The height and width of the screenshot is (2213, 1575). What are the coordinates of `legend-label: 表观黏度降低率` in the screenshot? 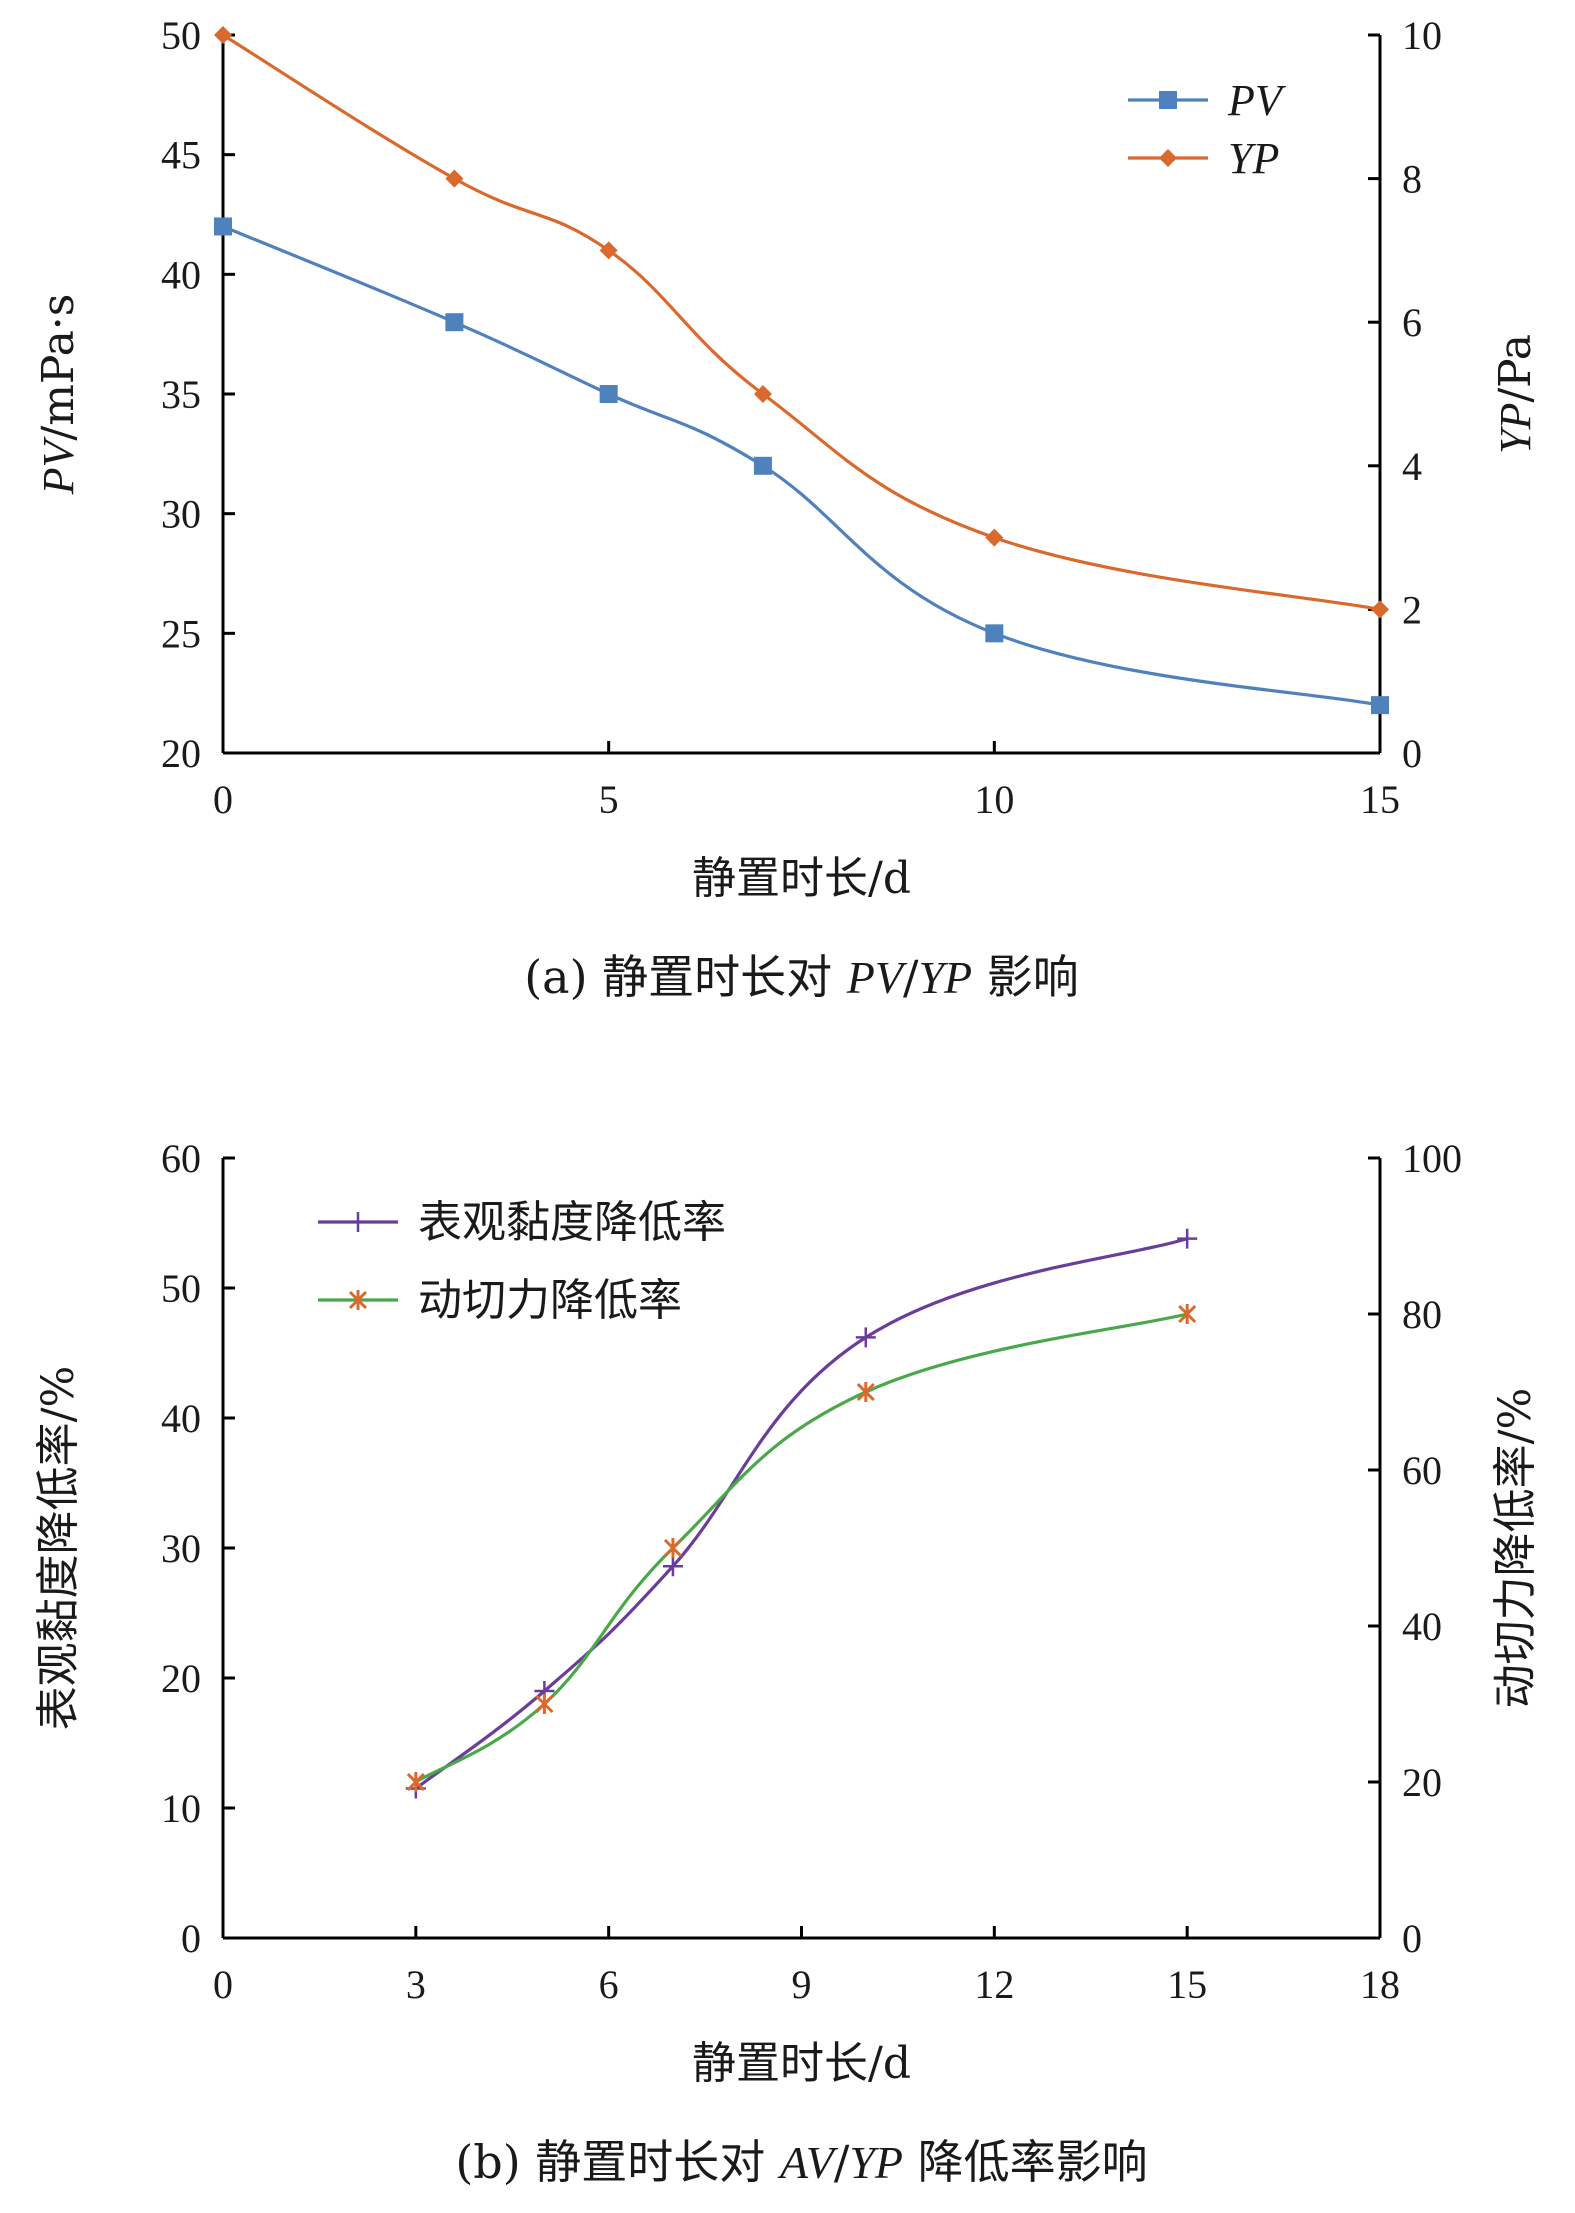 It's located at (572, 1222).